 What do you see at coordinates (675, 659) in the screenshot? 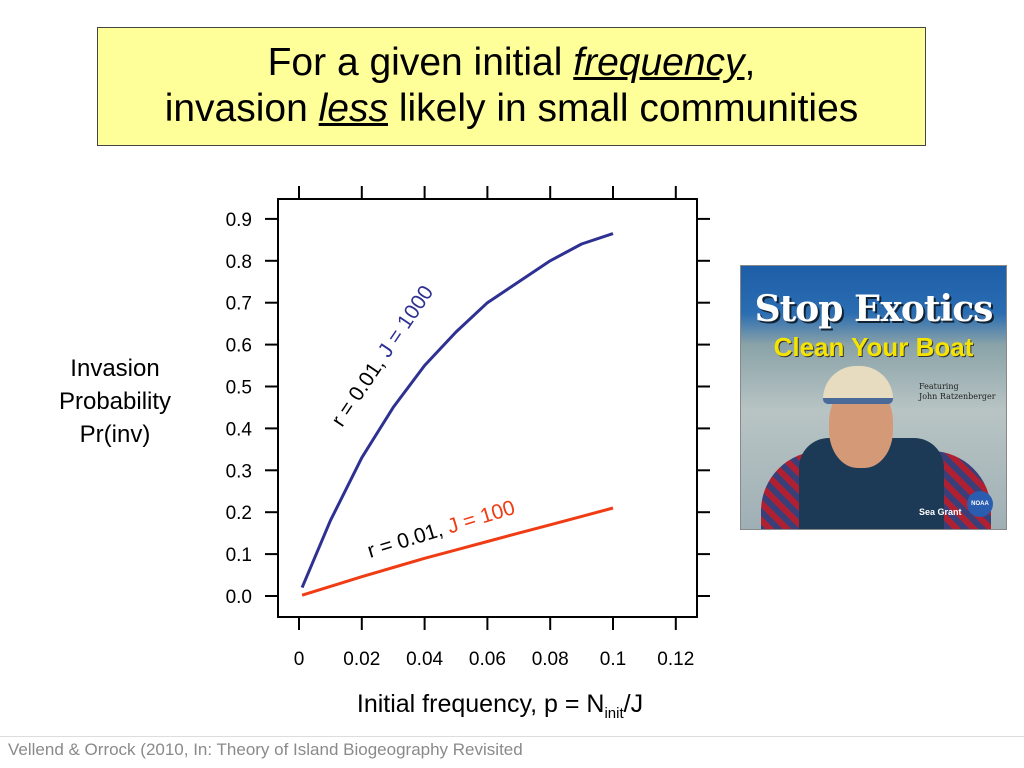
I see `x-tick-label: 0.12` at bounding box center [675, 659].